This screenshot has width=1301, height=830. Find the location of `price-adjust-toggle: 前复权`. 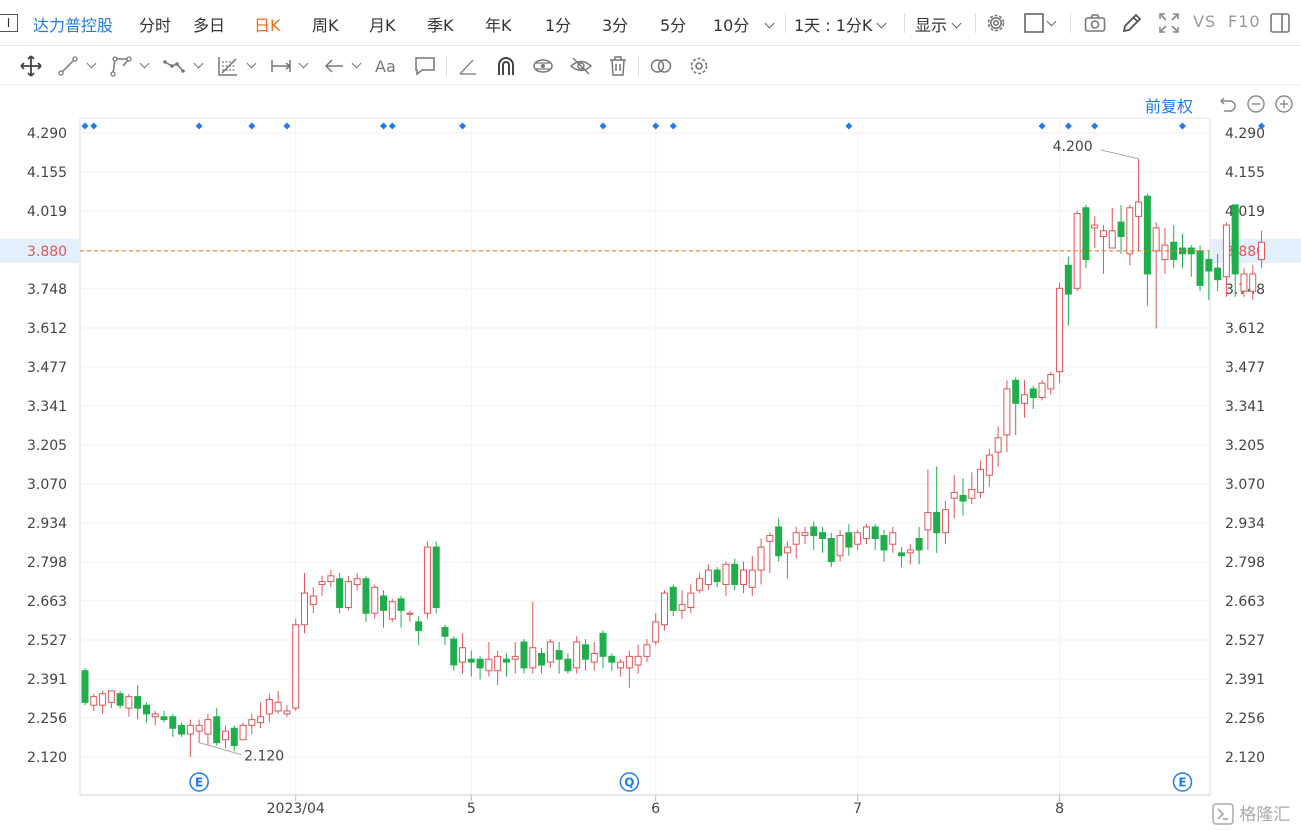

price-adjust-toggle: 前复权 is located at coordinates (1169, 106).